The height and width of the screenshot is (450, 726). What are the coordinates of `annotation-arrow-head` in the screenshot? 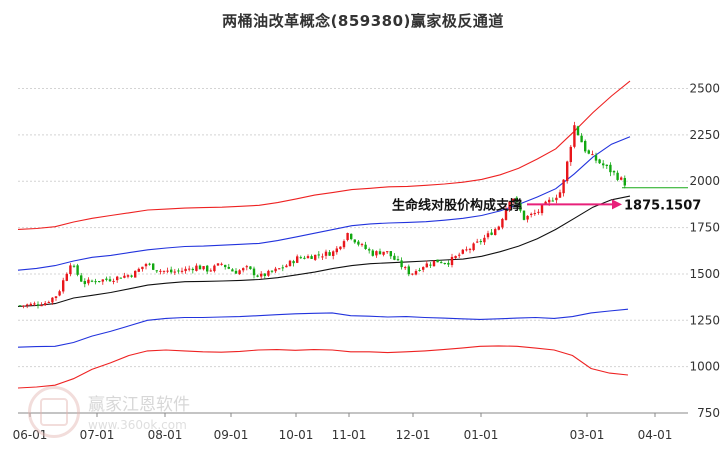 It's located at (617, 204).